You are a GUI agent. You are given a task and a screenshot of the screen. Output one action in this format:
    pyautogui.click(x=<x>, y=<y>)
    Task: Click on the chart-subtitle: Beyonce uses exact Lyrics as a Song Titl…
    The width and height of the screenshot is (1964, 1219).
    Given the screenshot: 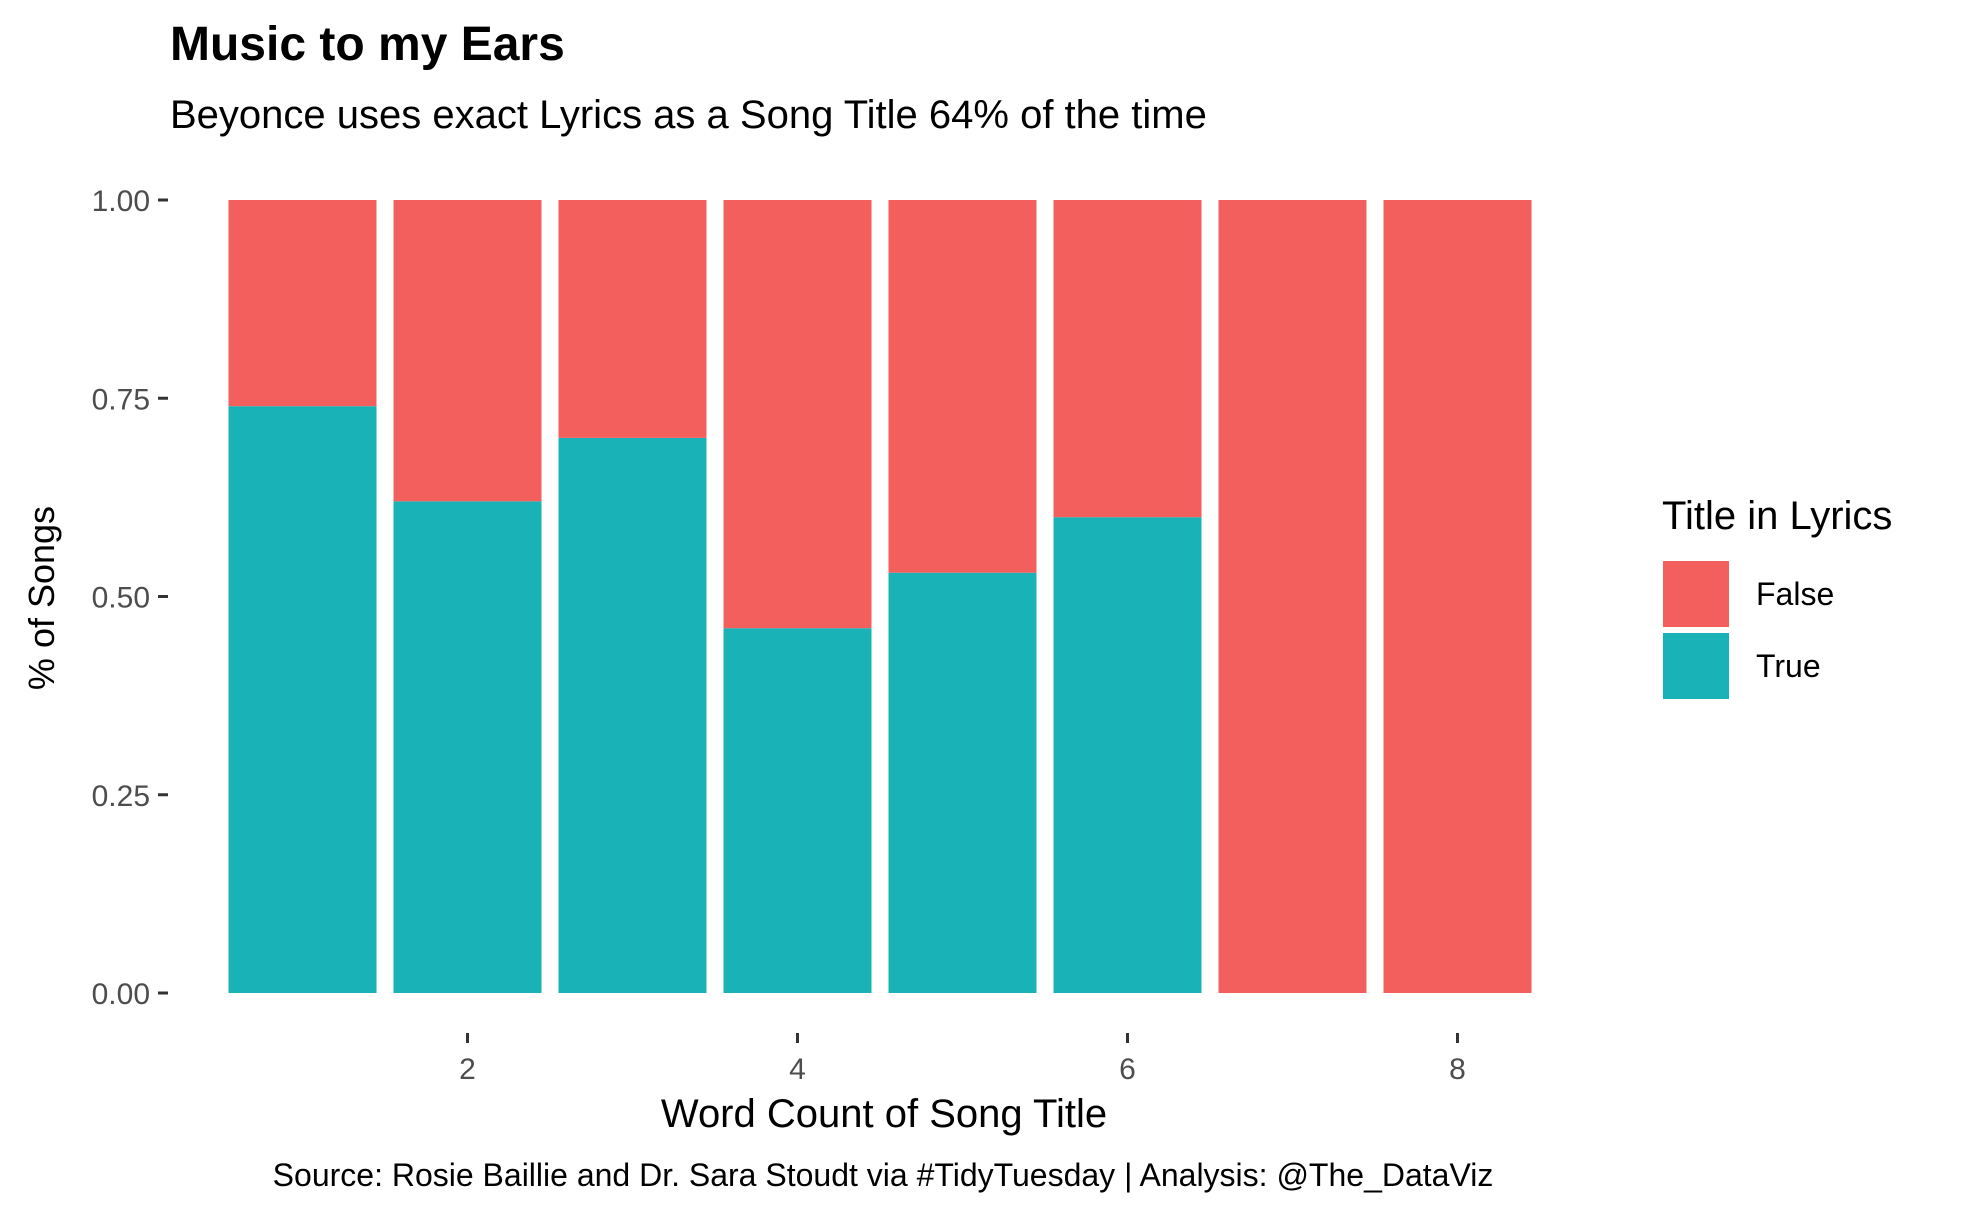 What is the action you would take?
    pyautogui.click(x=688, y=115)
    